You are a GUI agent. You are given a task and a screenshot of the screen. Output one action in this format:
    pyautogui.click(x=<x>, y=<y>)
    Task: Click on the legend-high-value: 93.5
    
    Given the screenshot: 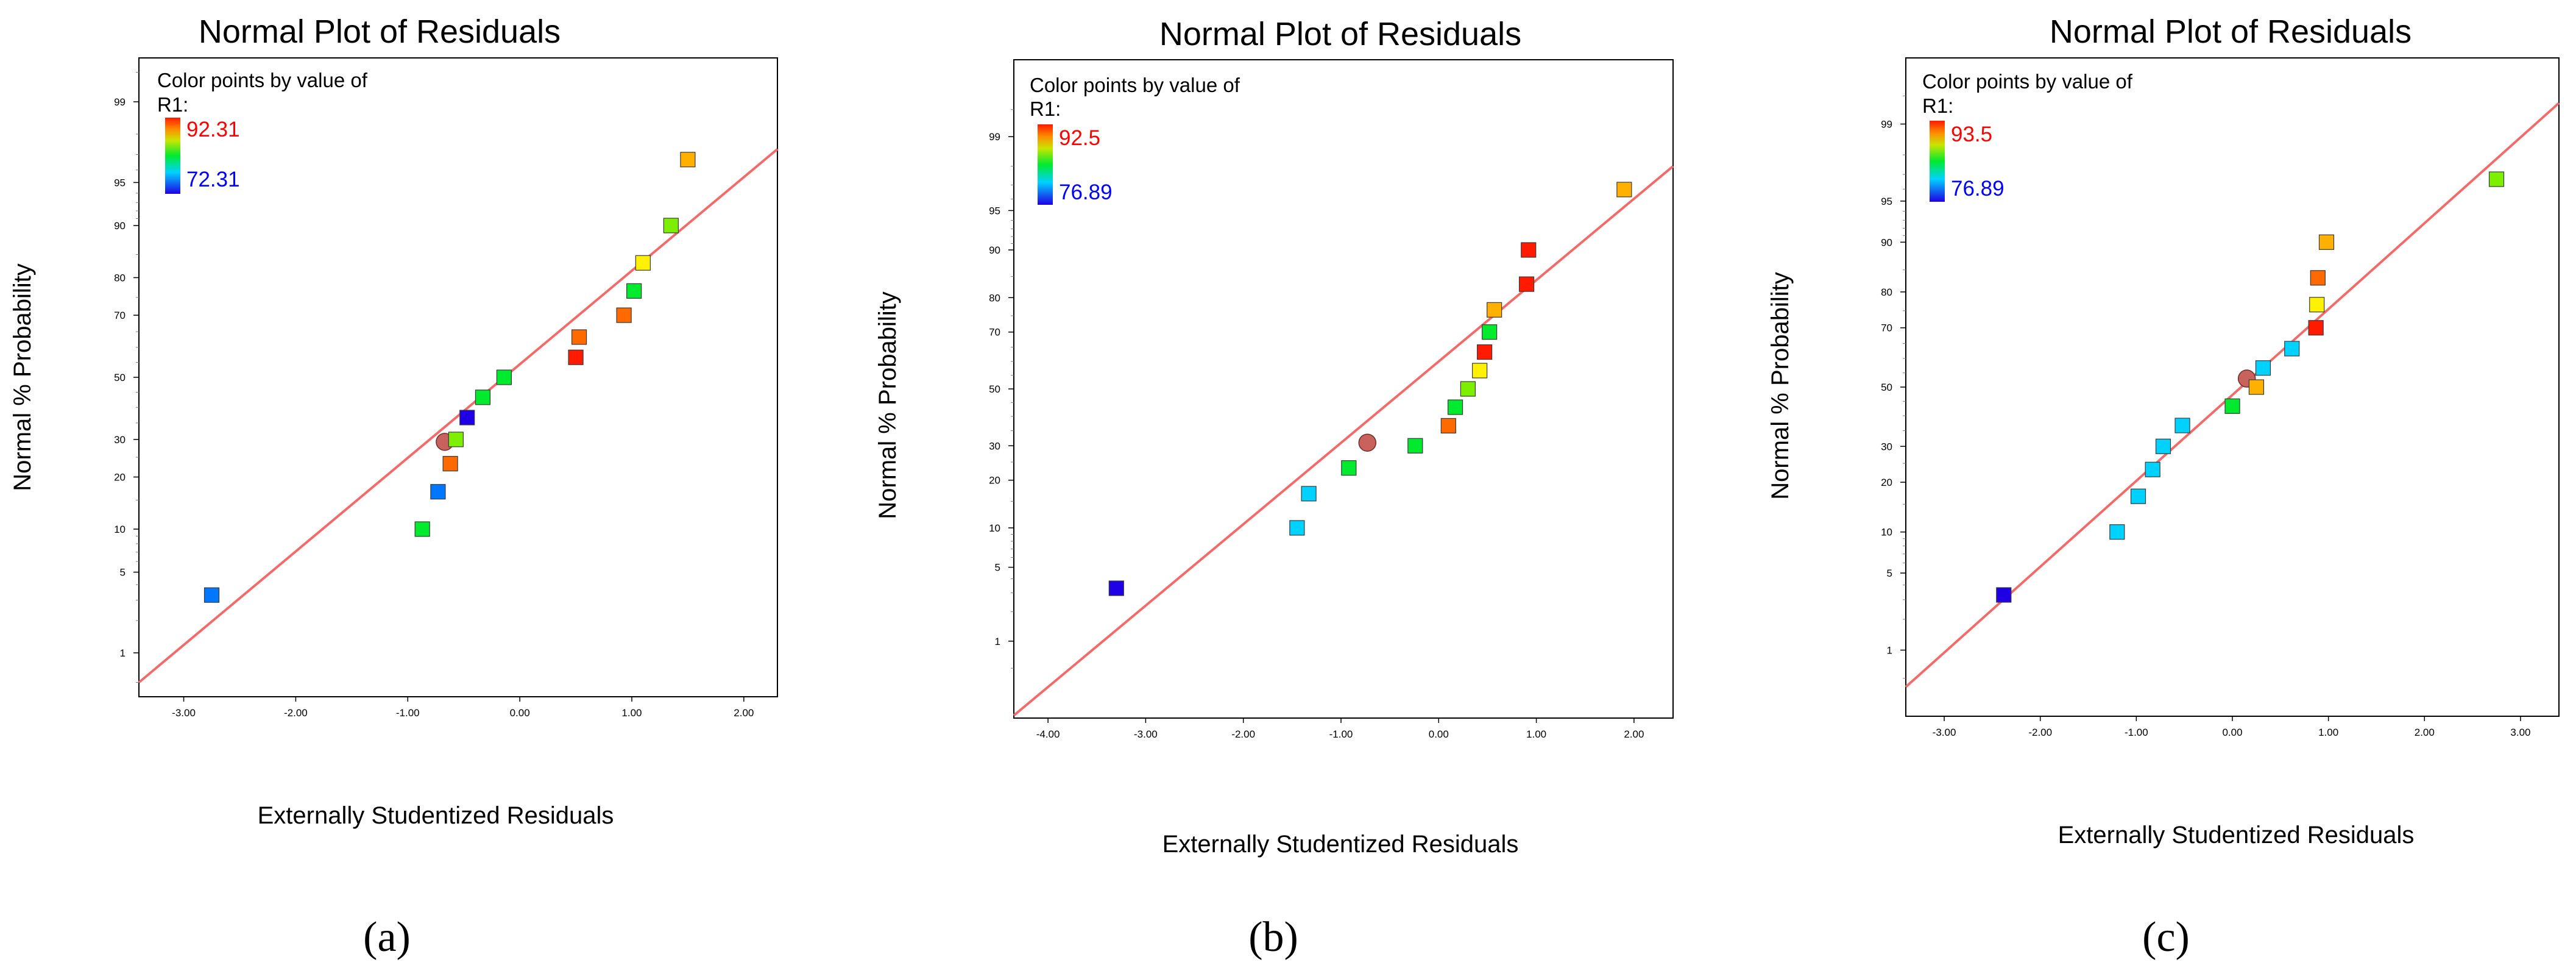 What is the action you would take?
    pyautogui.click(x=1971, y=134)
    